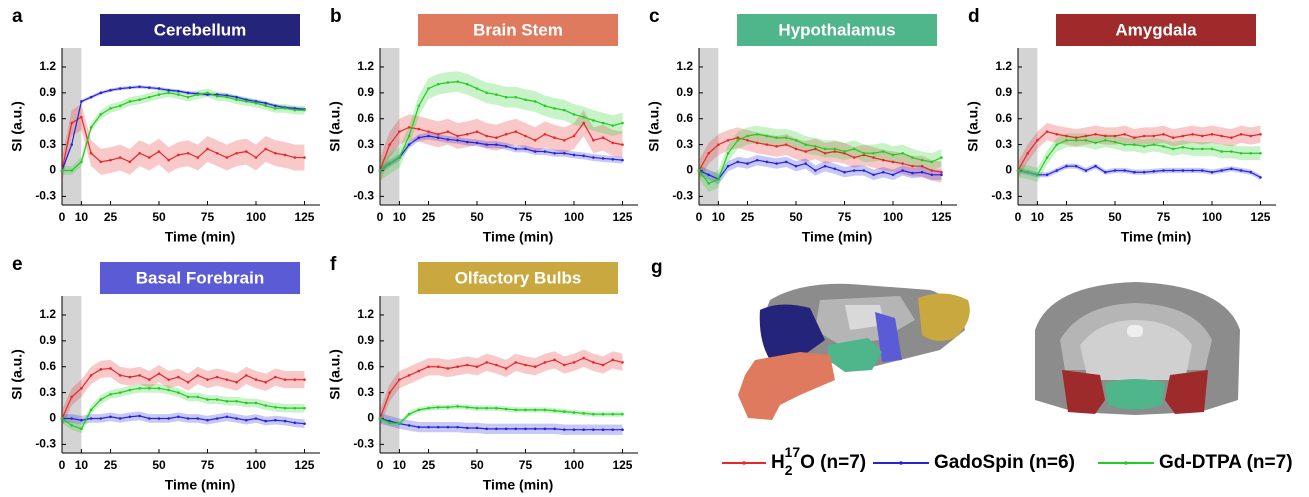 The image size is (1309, 497). Describe the element at coordinates (304, 465) in the screenshot. I see `x-tick-label: 125` at that location.